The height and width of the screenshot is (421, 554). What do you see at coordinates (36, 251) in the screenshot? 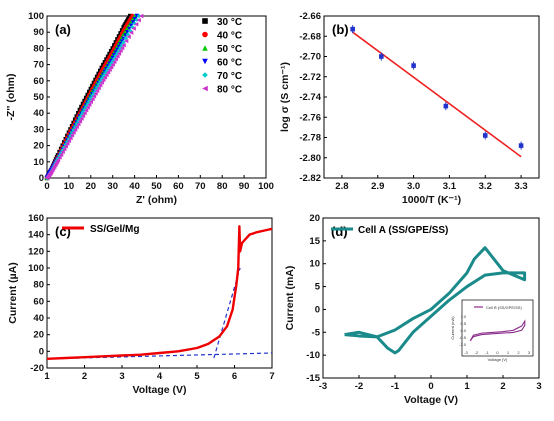
I see `c-y-tick-label: 120` at bounding box center [36, 251].